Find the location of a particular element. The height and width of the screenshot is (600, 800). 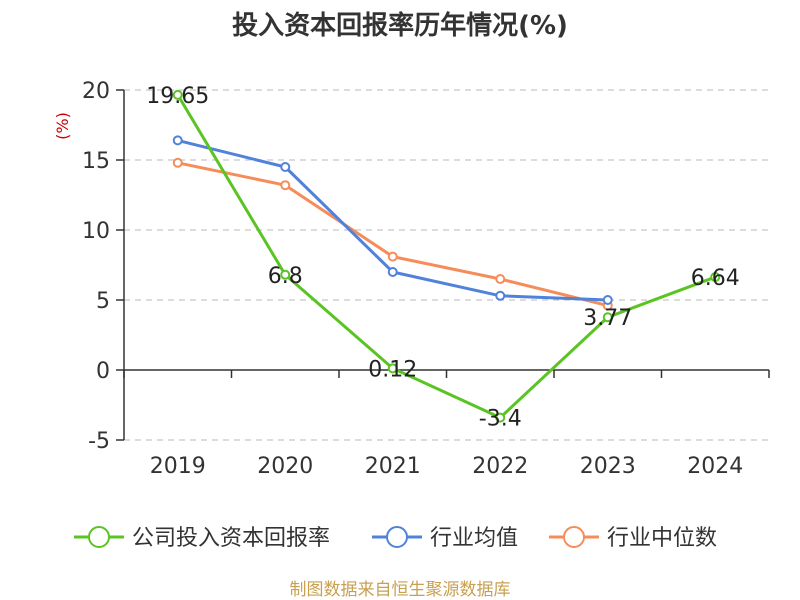

x-tick-label: 2021 is located at coordinates (393, 466).